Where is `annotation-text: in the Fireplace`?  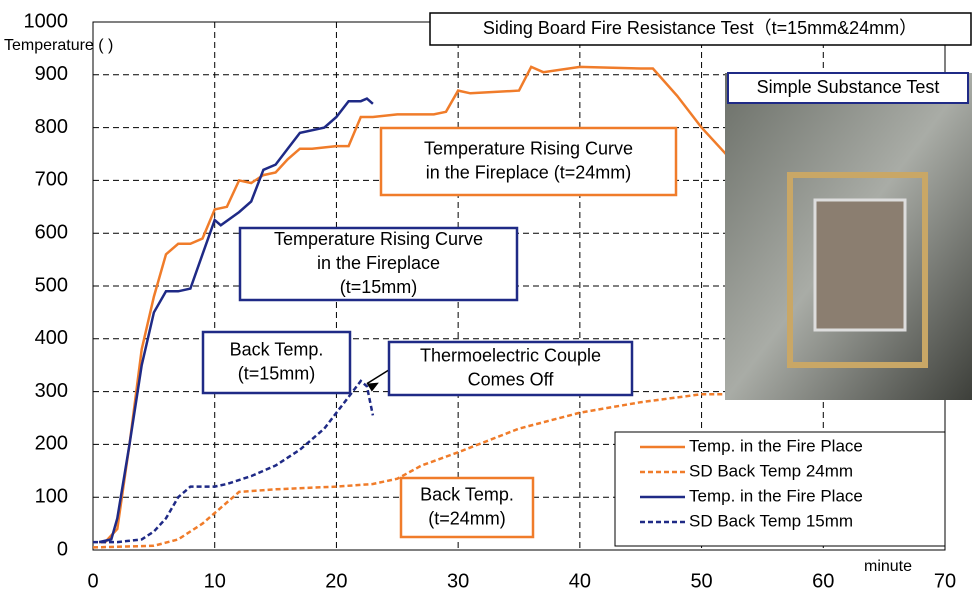 annotation-text: in the Fireplace is located at coordinates (378, 263).